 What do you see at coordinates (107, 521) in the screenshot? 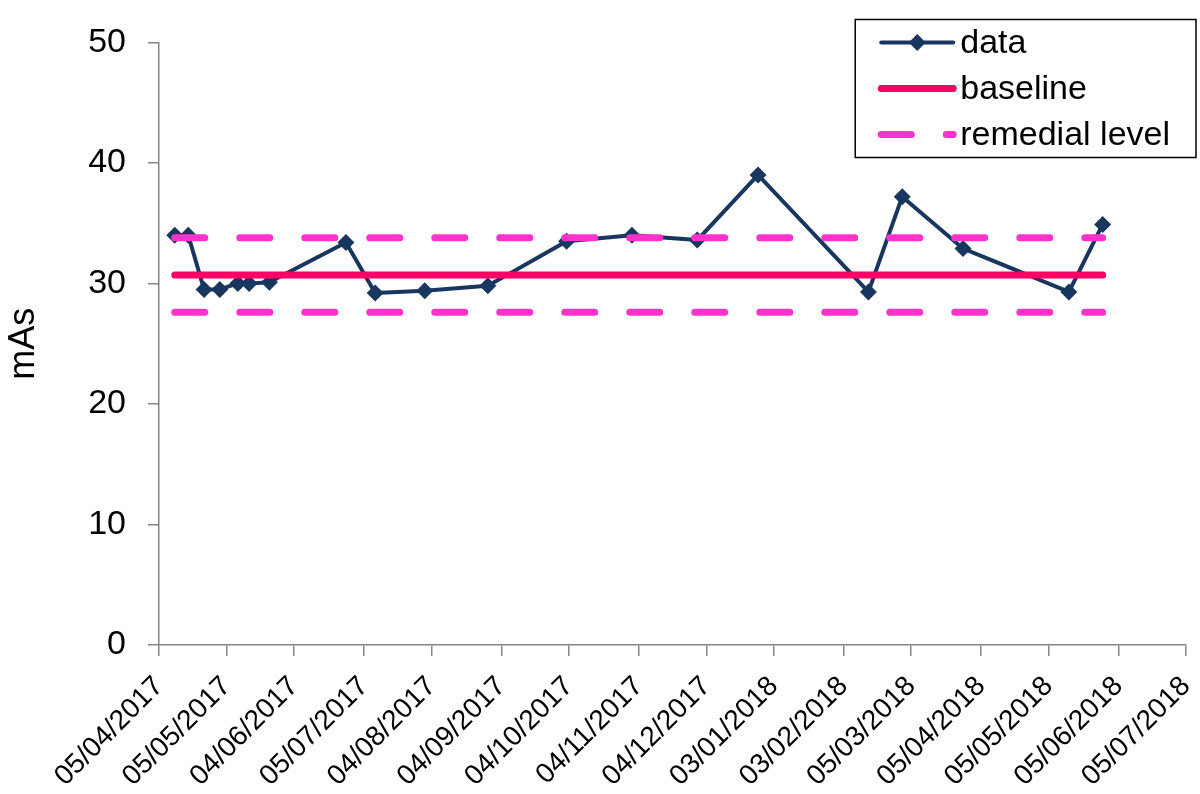
I see `y-tick-label: 10` at bounding box center [107, 521].